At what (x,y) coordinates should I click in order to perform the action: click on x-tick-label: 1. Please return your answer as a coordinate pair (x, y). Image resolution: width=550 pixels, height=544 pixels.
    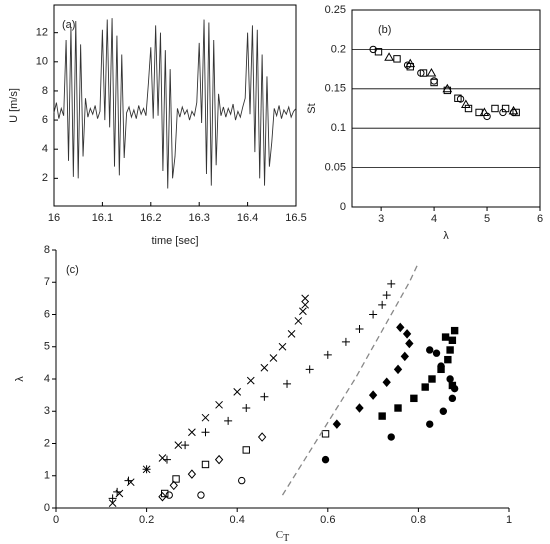
    Looking at the image, I should click on (509, 520).